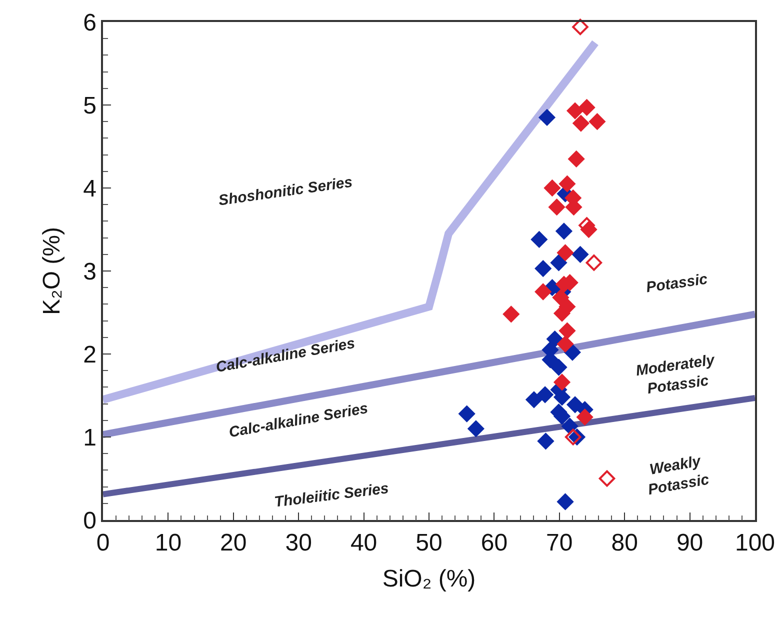 The width and height of the screenshot is (782, 620). Describe the element at coordinates (429, 578) in the screenshot. I see `x-axis-title: SiO₂ (%)` at that location.